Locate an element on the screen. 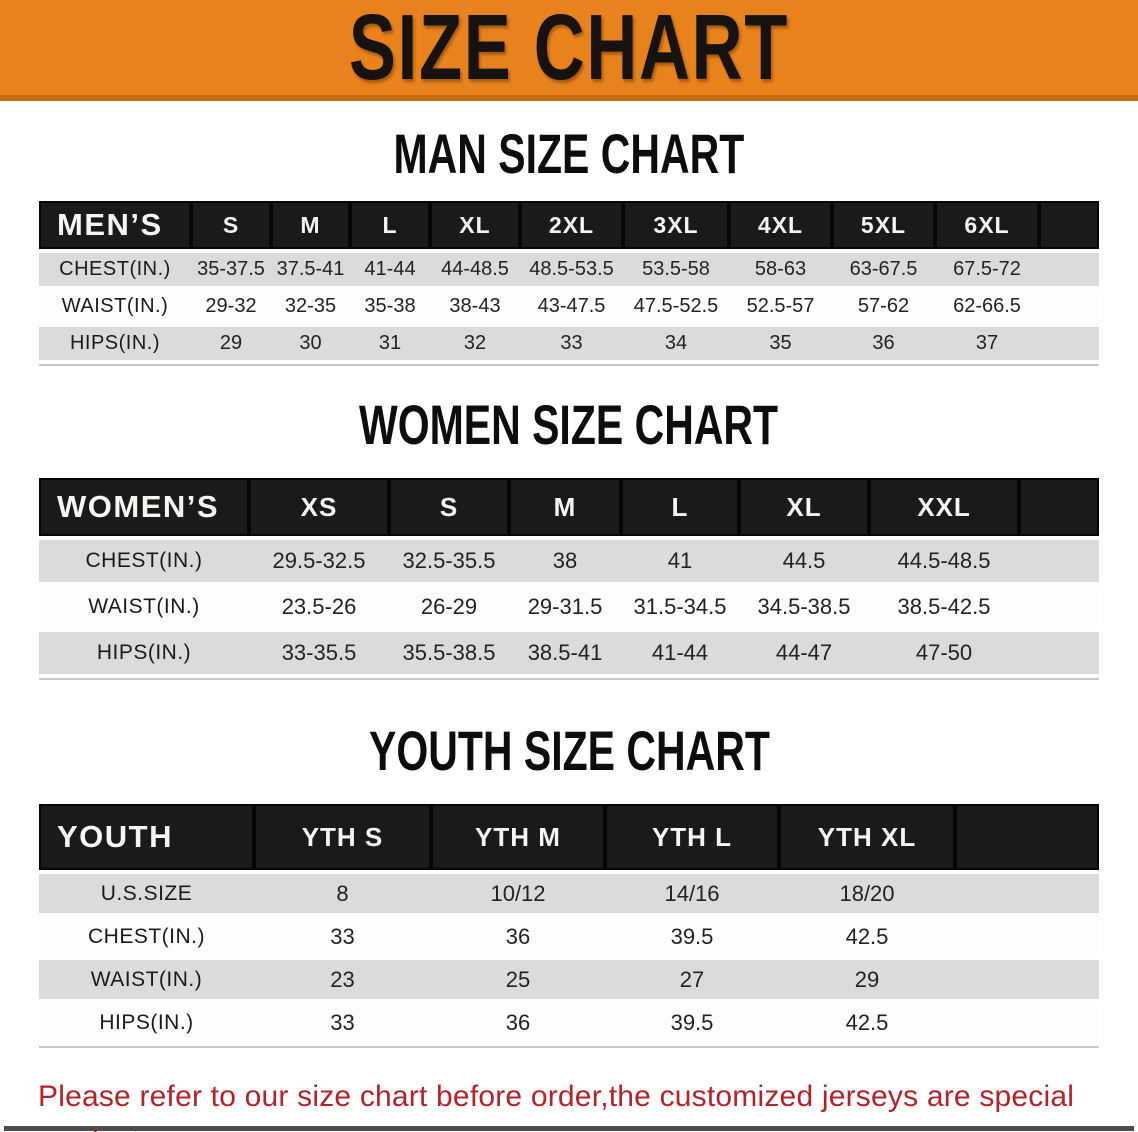  size-cell: 35-37.5 is located at coordinates (231, 269).